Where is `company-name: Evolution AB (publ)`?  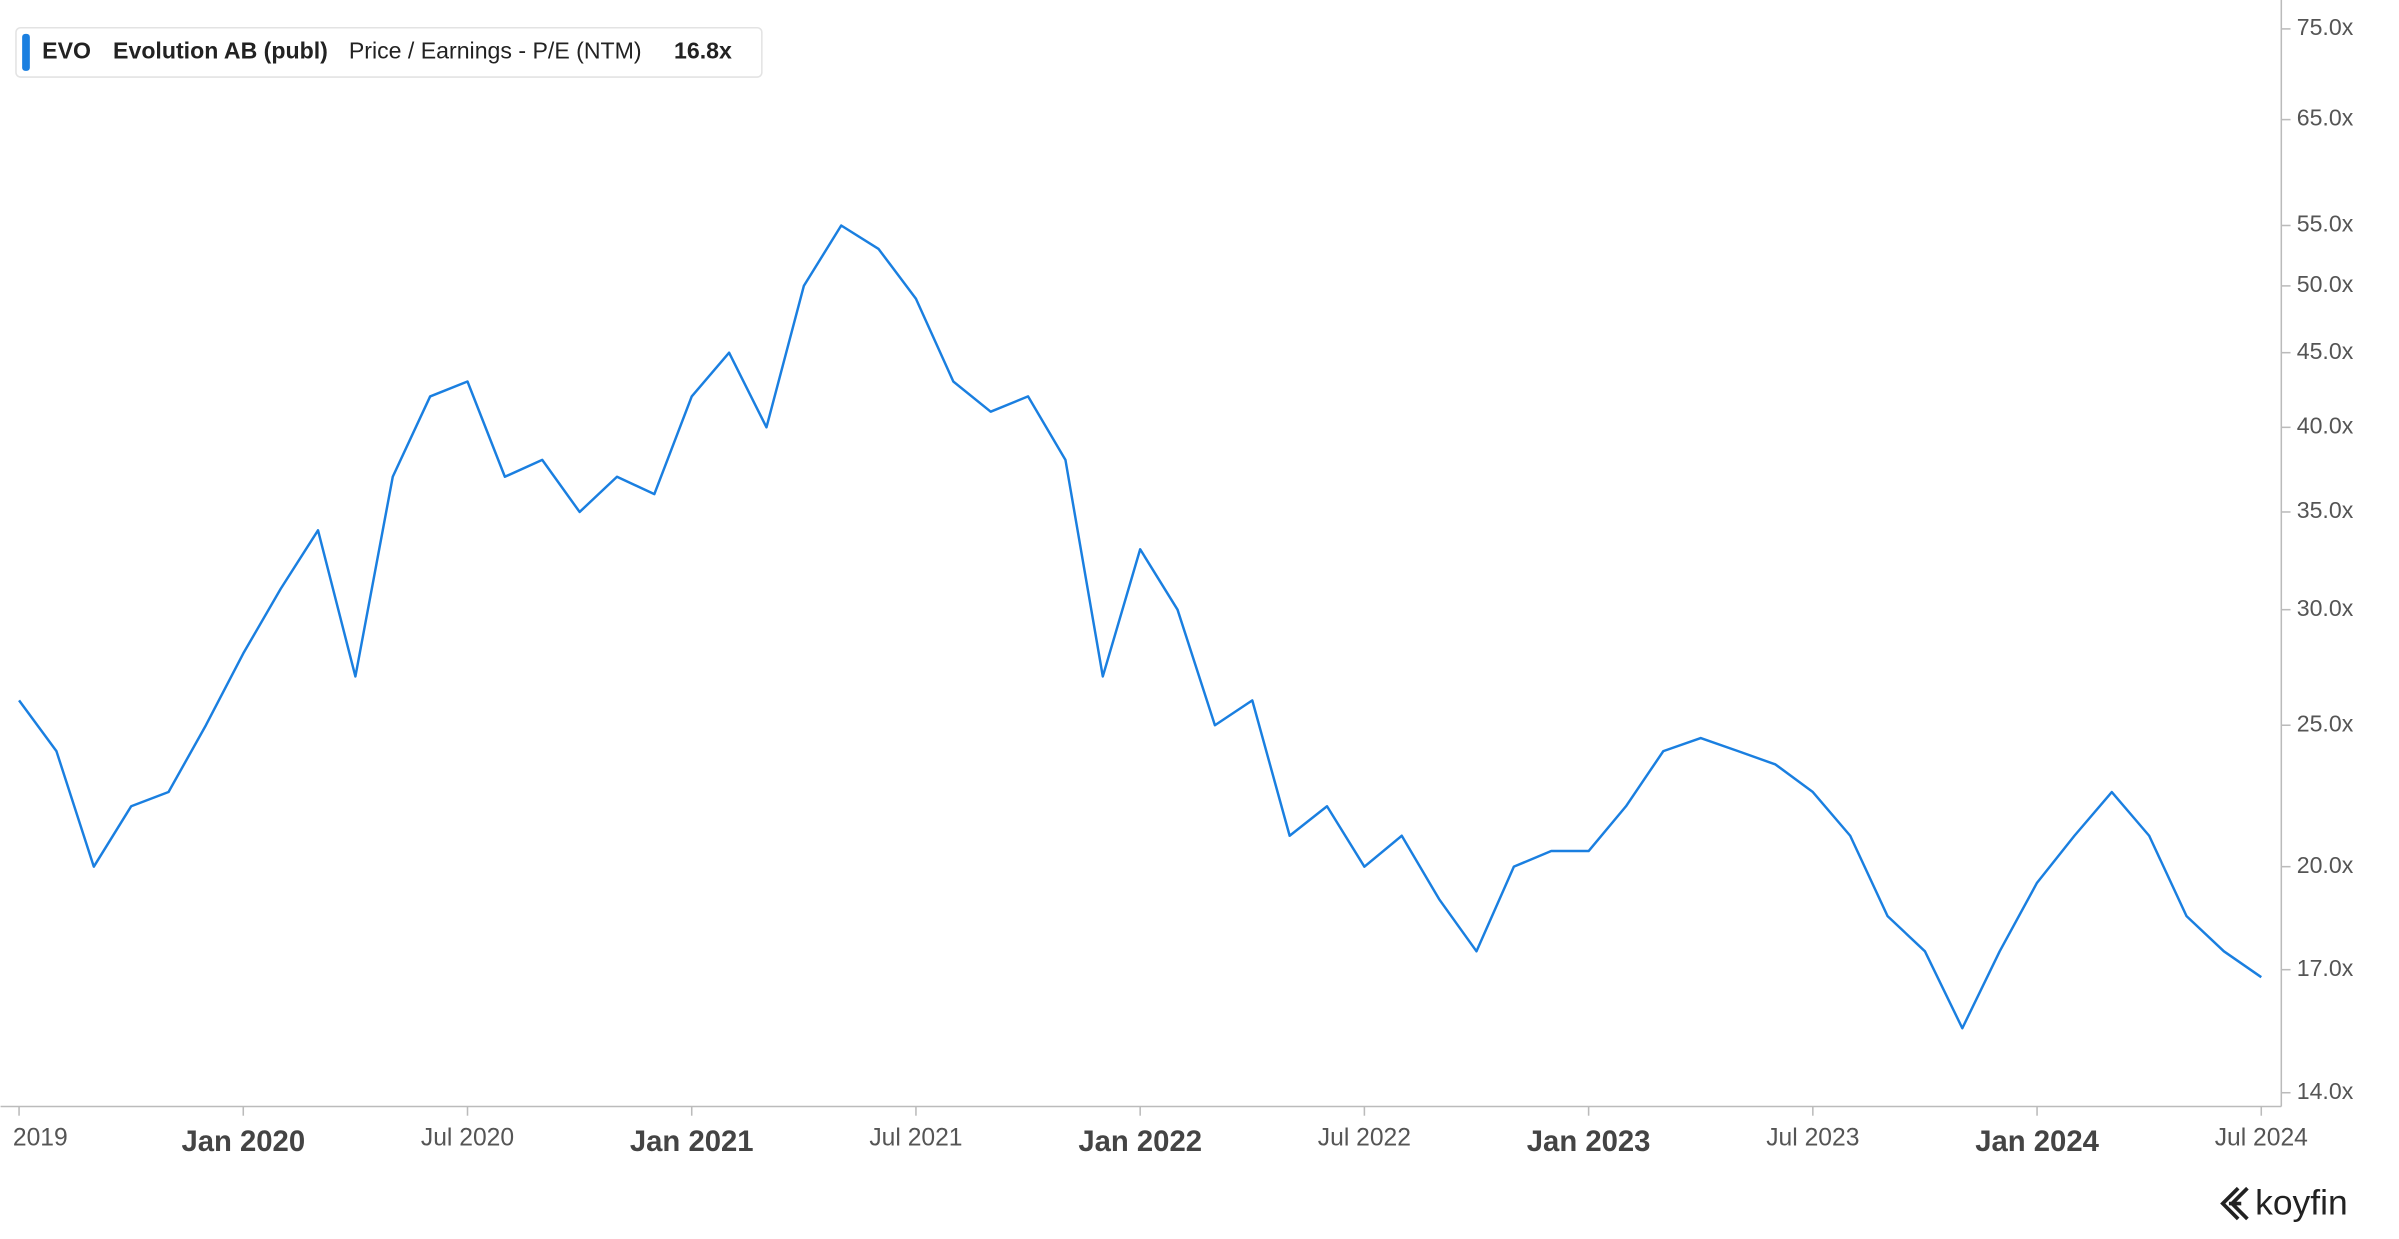 company-name: Evolution AB (publ) is located at coordinates (220, 51).